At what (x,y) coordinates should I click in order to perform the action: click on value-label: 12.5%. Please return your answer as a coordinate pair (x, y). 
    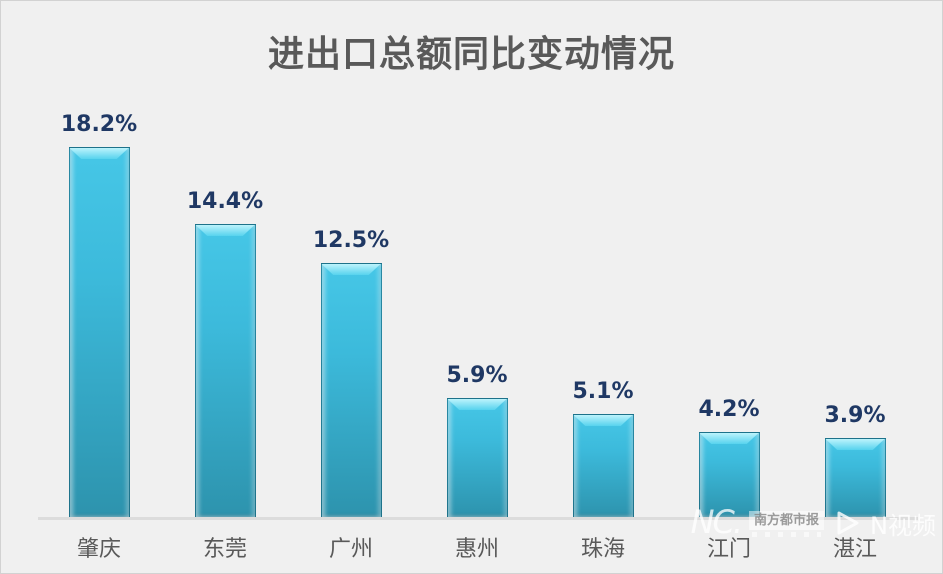
    Looking at the image, I should click on (351, 240).